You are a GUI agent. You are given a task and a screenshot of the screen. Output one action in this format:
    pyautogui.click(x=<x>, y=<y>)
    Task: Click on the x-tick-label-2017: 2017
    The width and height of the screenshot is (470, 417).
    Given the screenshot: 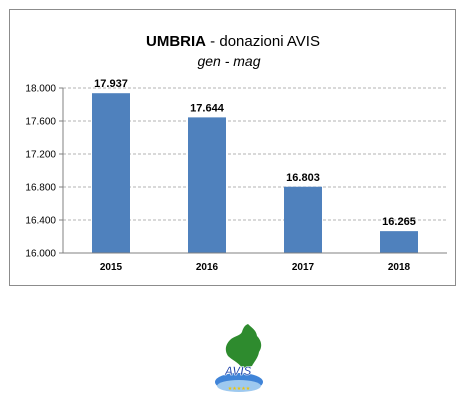 What is the action you would take?
    pyautogui.click(x=303, y=267)
    